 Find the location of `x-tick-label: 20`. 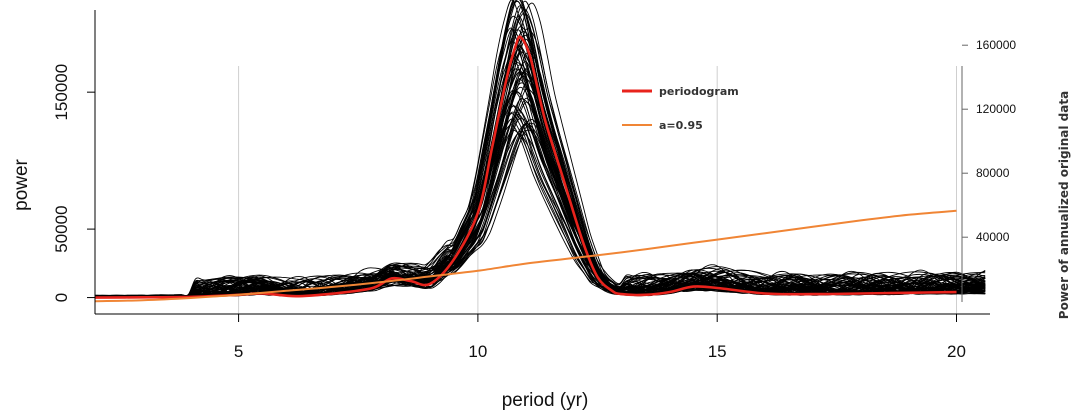

x-tick-label: 20 is located at coordinates (956, 351).